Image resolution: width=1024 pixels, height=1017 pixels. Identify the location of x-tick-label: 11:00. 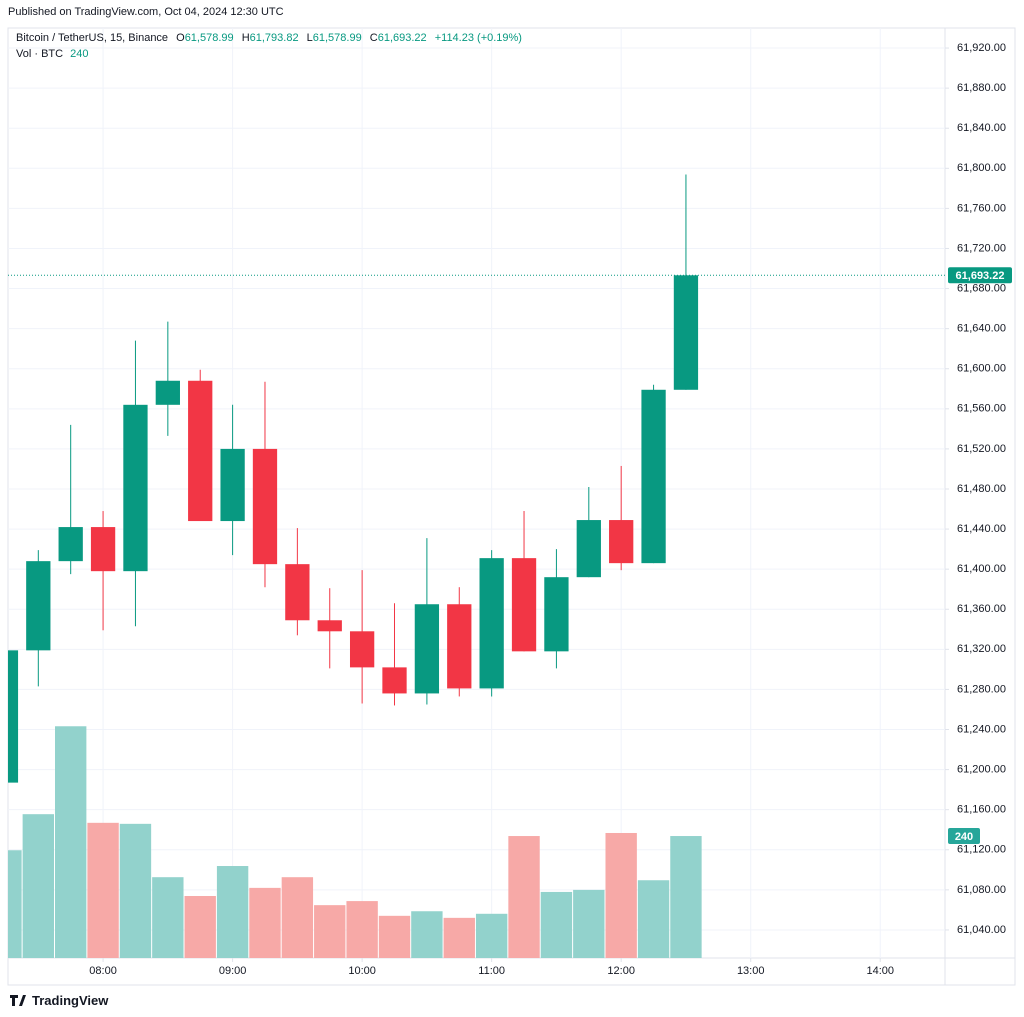
(491, 971).